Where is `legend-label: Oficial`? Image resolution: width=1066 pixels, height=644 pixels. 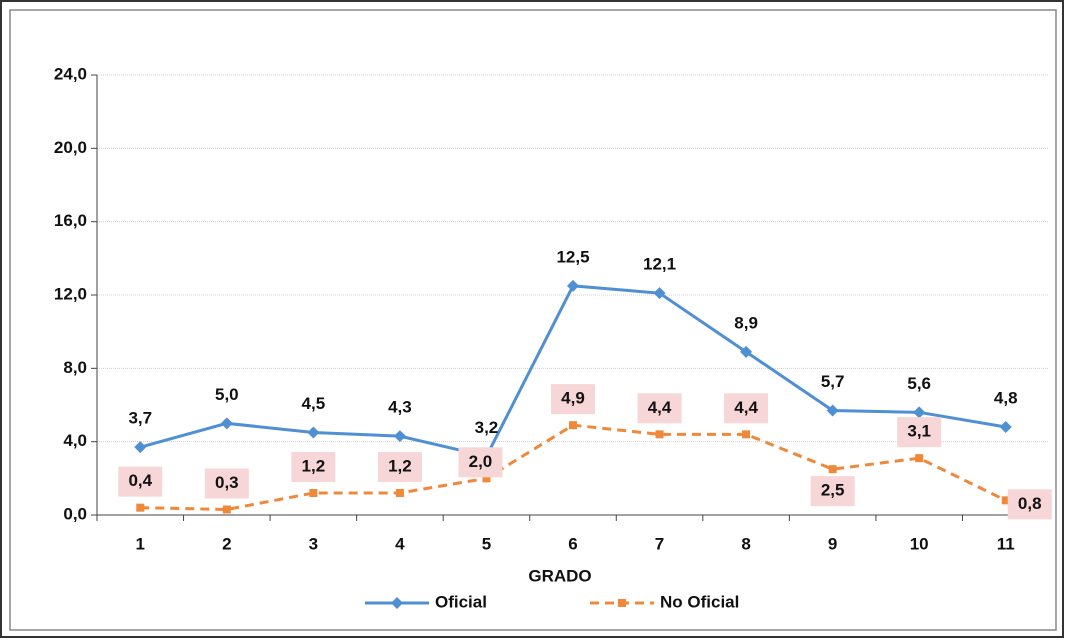 legend-label: Oficial is located at coordinates (461, 601).